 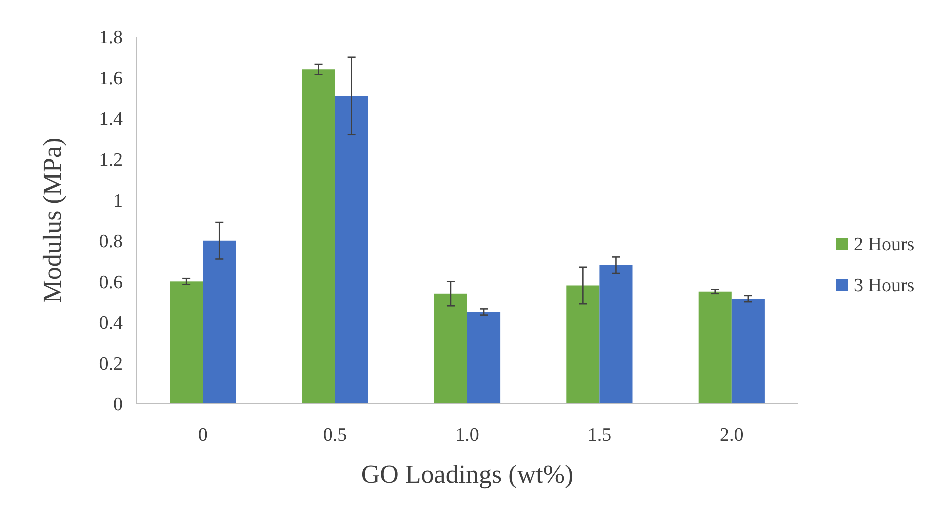 What do you see at coordinates (335, 435) in the screenshot?
I see `x-tick-label: 0.5` at bounding box center [335, 435].